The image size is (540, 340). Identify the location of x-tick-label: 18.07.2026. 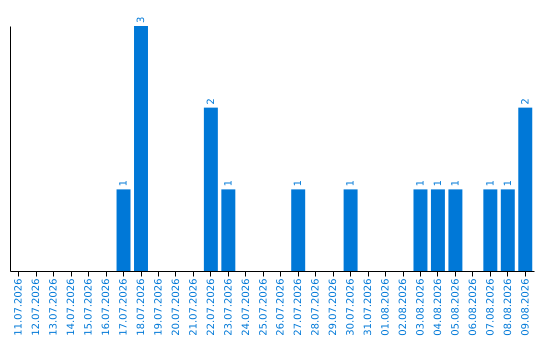
(141, 307).